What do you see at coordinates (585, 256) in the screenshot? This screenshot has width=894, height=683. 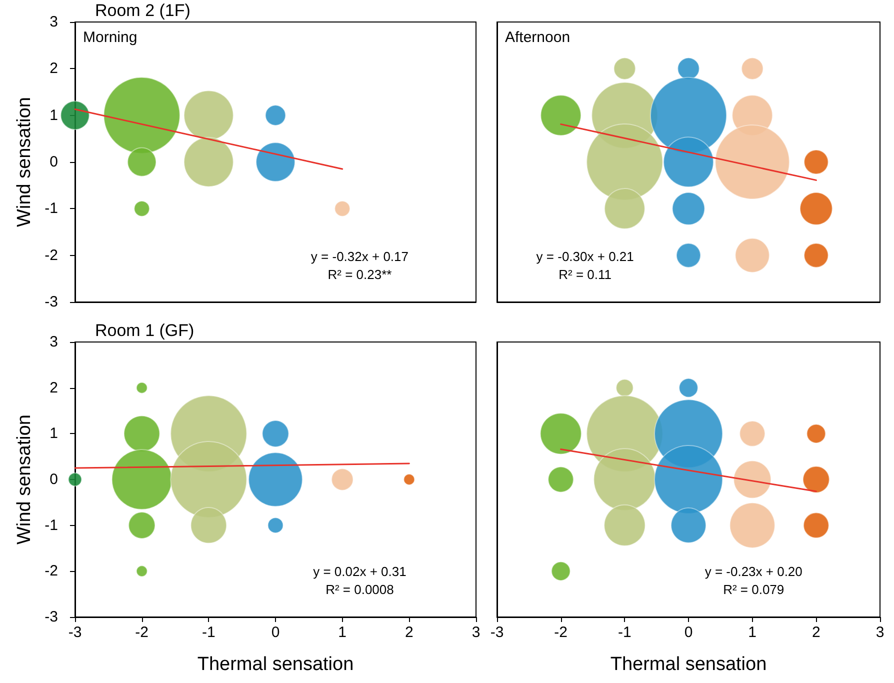 I see `annotation: y = -0.30x + 0.21` at bounding box center [585, 256].